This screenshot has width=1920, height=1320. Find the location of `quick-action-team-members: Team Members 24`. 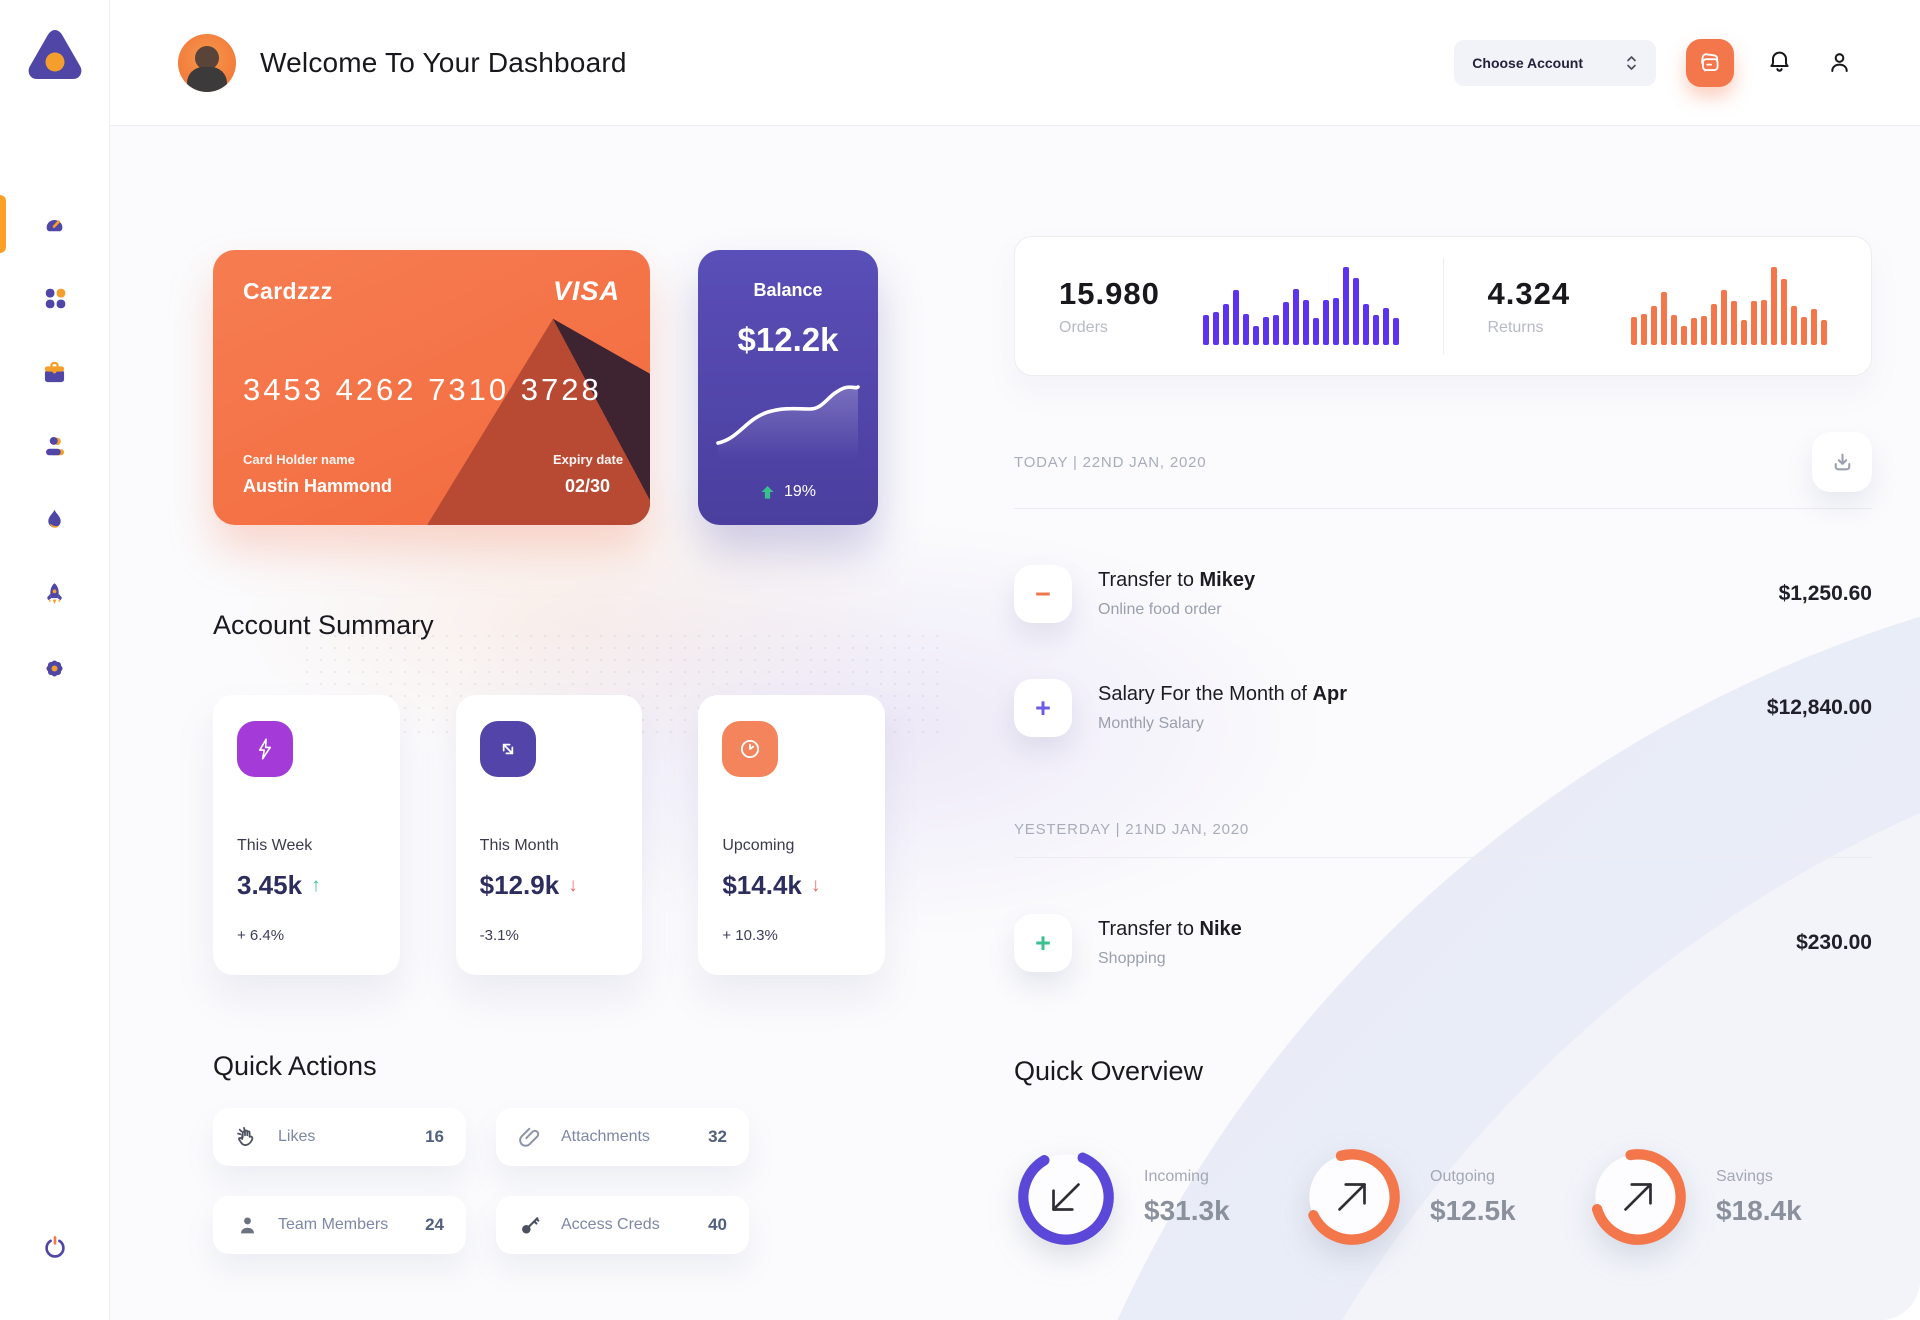

quick-action-team-members: Team Members 24 is located at coordinates (339, 1225).